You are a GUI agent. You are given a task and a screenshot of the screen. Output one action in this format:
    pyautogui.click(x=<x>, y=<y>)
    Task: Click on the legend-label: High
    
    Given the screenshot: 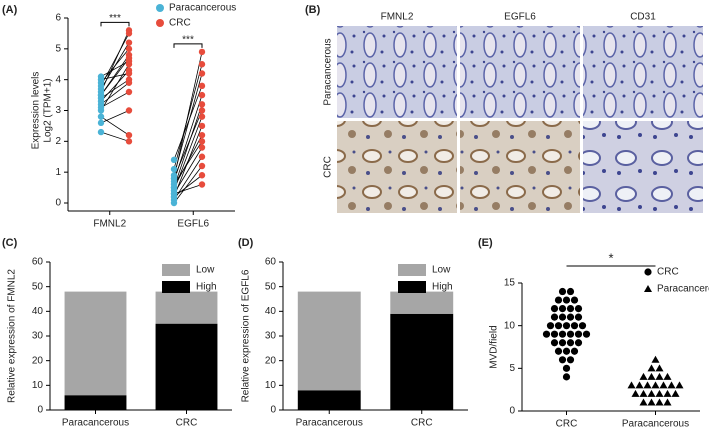 What is the action you would take?
    pyautogui.click(x=442, y=287)
    